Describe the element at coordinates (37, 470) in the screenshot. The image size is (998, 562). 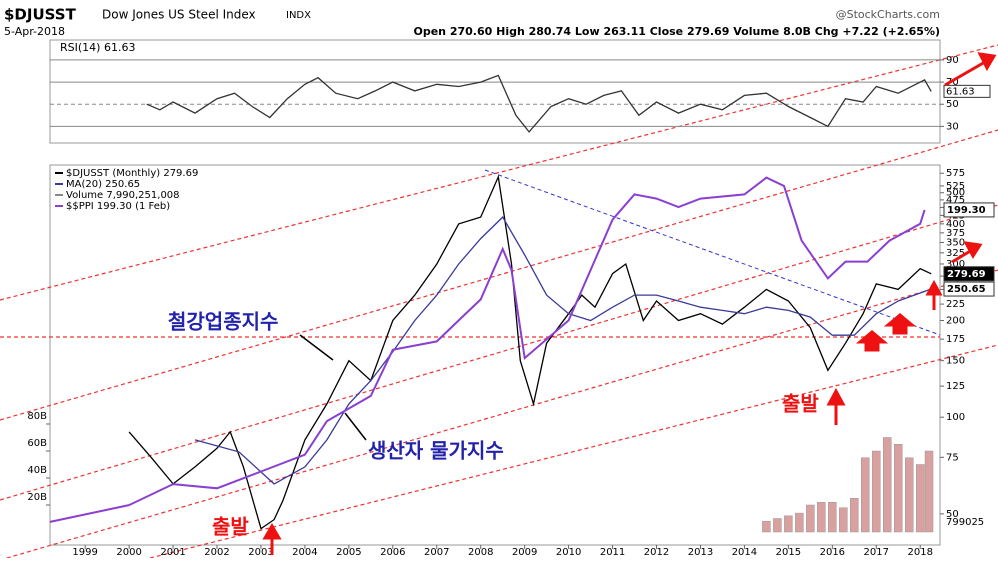
I see `y-tick-label: 40B` at that location.